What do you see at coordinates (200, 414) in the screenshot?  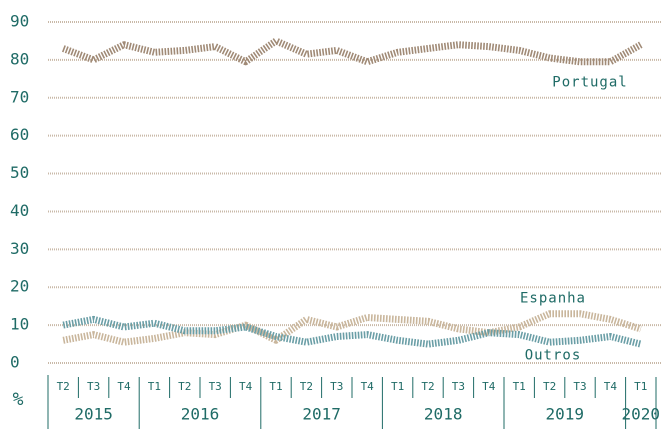 I see `year-label: 2016` at bounding box center [200, 414].